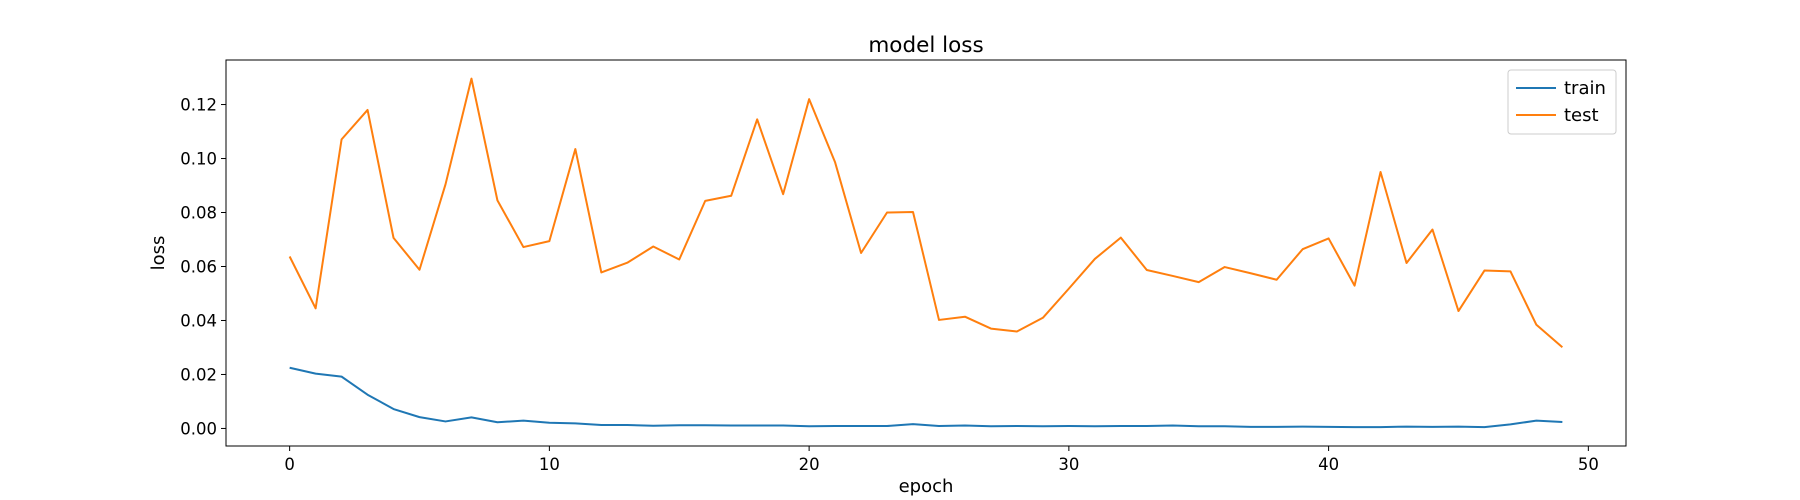 This screenshot has width=1800, height=500. What do you see at coordinates (198, 266) in the screenshot?
I see `y-tick-label: 0.06` at bounding box center [198, 266].